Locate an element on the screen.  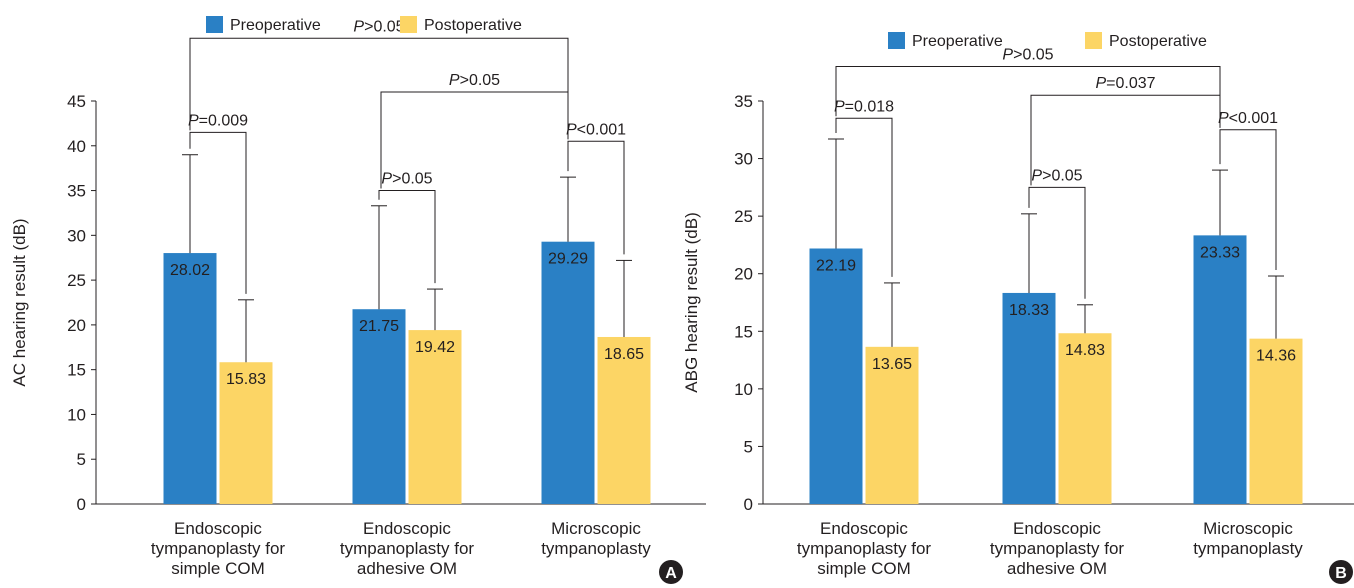
p-value-label: P=0.009 is located at coordinates (218, 120).